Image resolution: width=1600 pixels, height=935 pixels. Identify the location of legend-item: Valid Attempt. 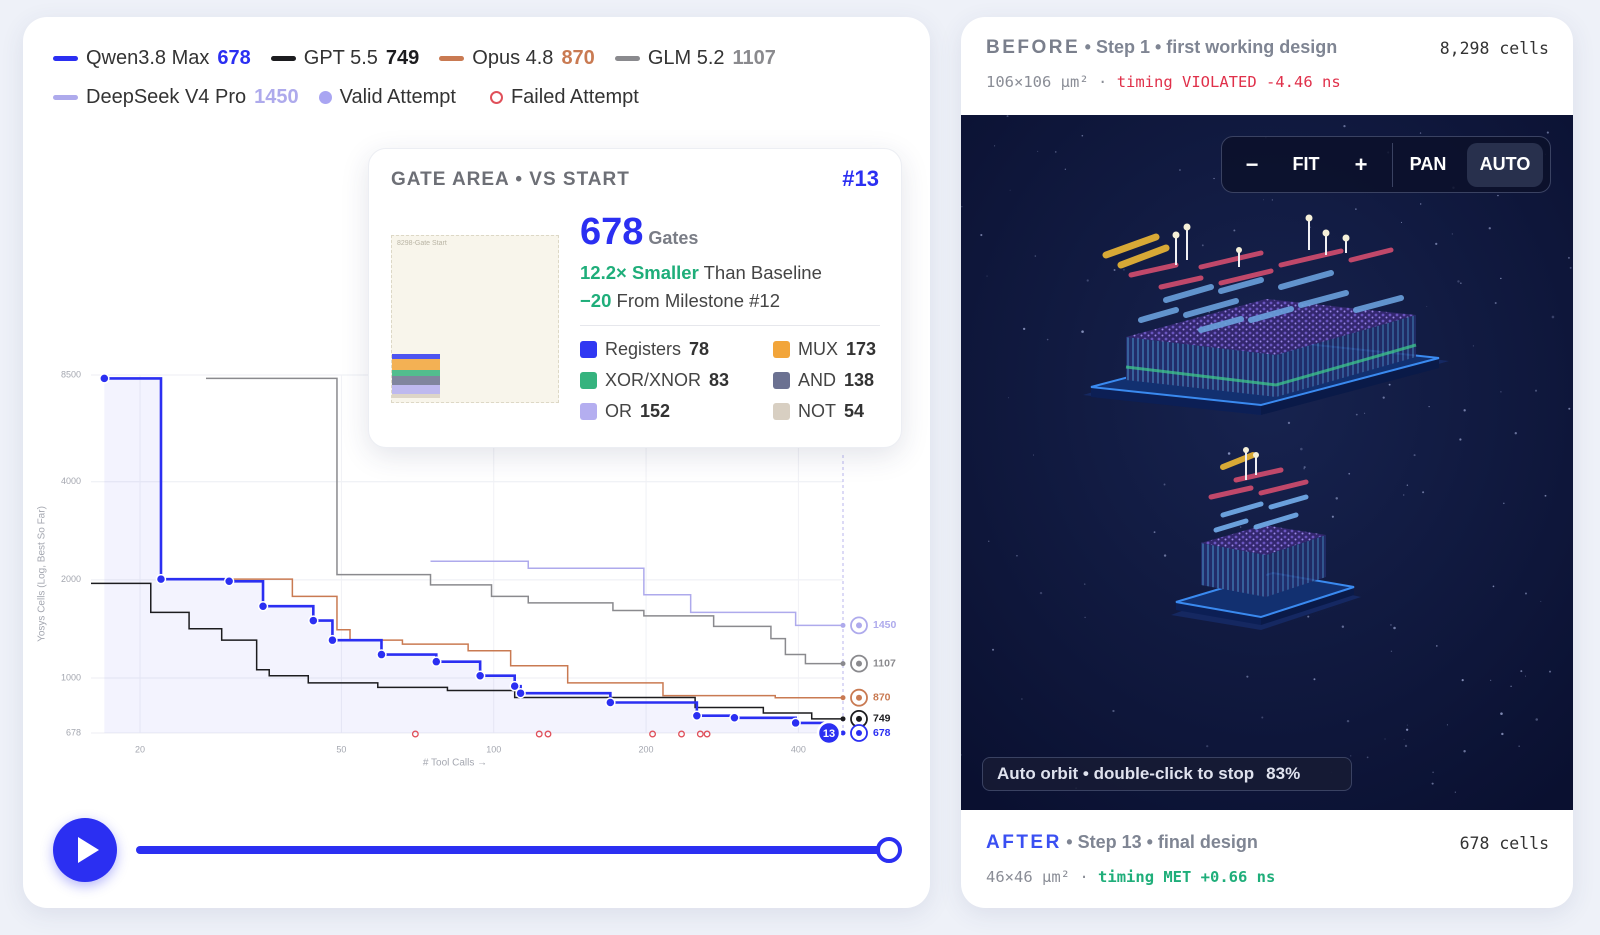
(387, 97).